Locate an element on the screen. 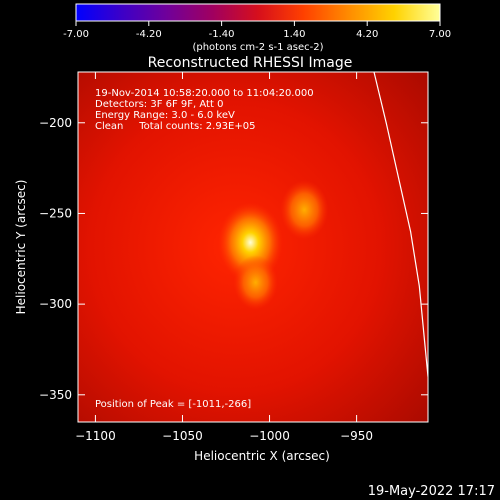  annotation-line: 19-Nov-2014 10:58:20.000 to 11:04:20.000 is located at coordinates (204, 93).